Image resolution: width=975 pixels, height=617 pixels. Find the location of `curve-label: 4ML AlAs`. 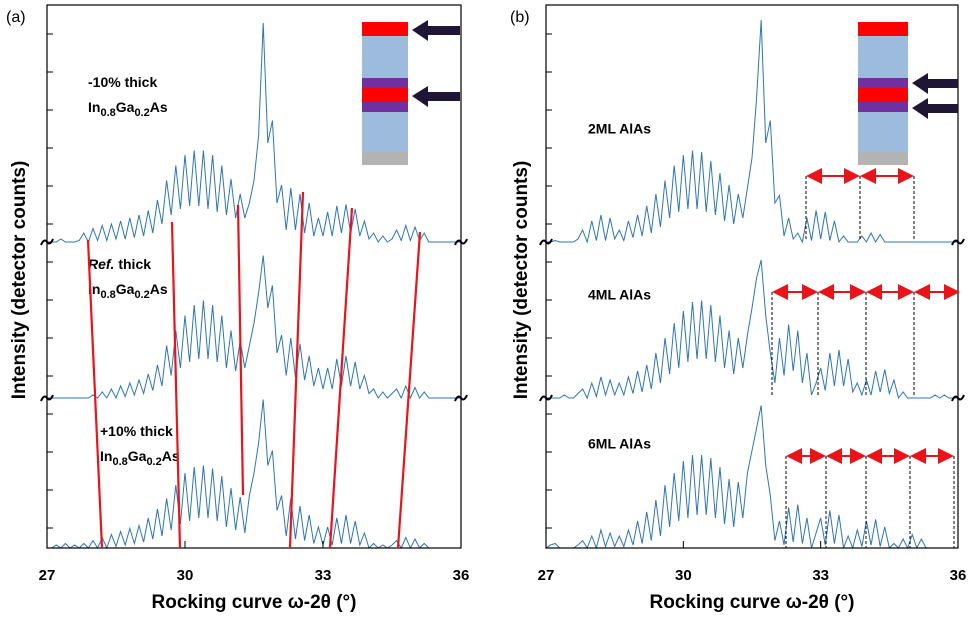

curve-label: 4ML AlAs is located at coordinates (619, 295).